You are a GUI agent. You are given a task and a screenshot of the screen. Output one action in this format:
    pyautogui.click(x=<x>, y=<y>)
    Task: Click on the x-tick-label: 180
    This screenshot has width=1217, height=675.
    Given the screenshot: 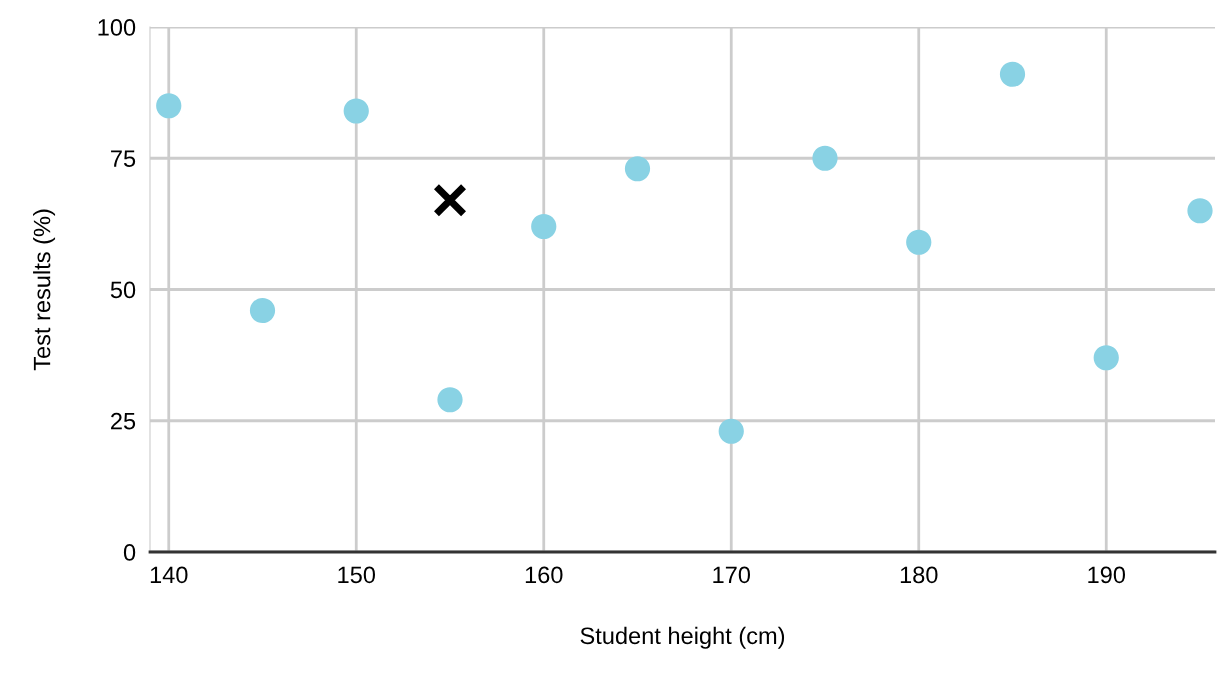 What is the action you would take?
    pyautogui.click(x=919, y=575)
    